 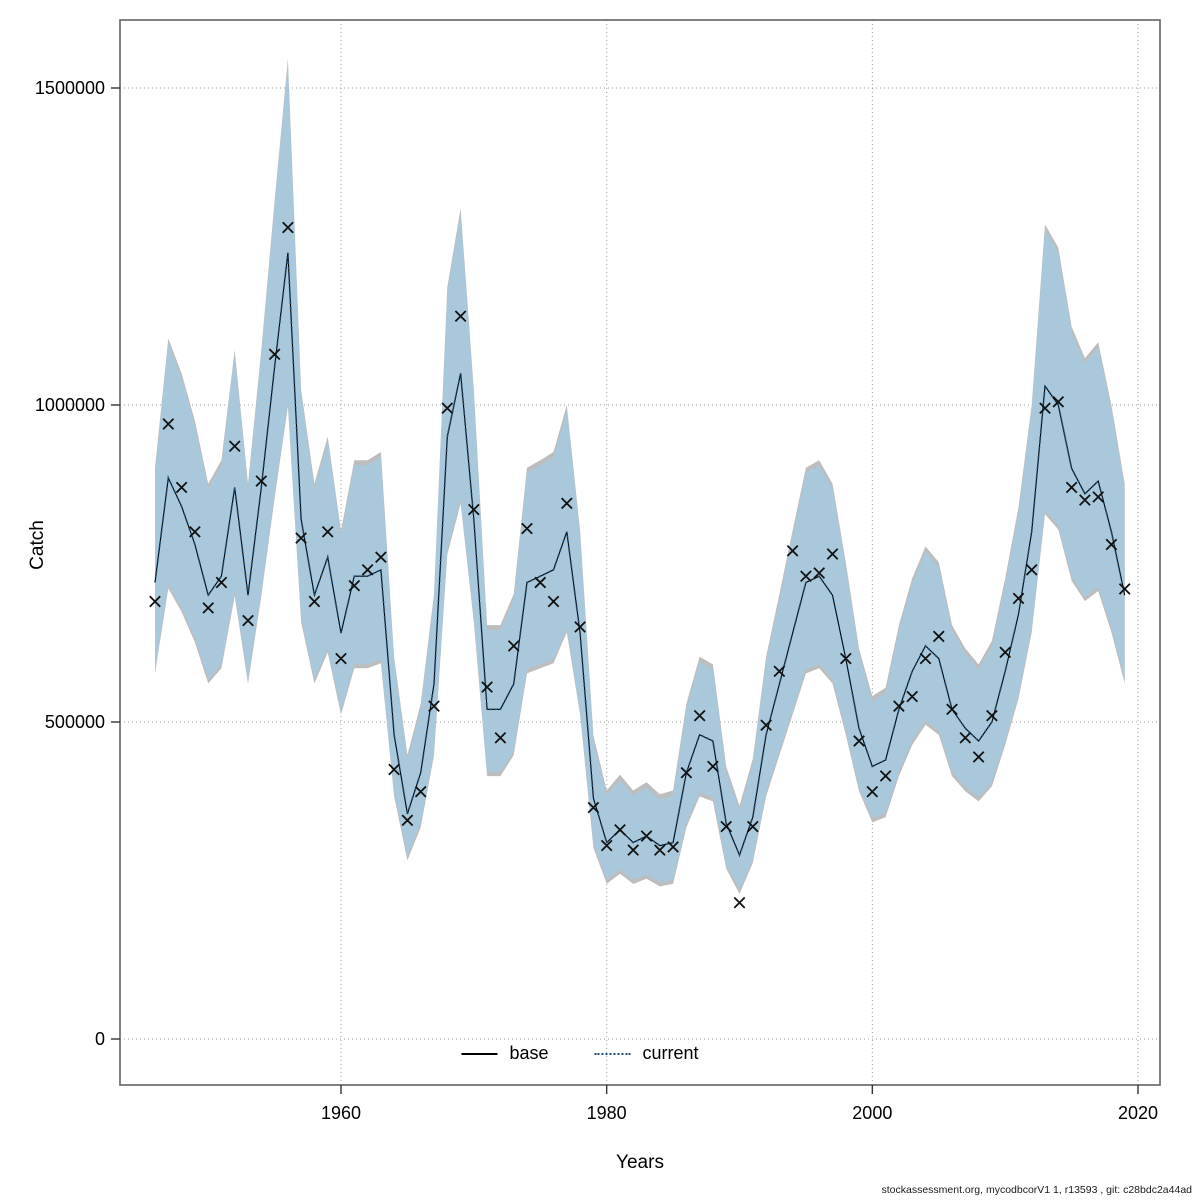 I want to click on x-tick-label: 1960, so click(x=341, y=1113).